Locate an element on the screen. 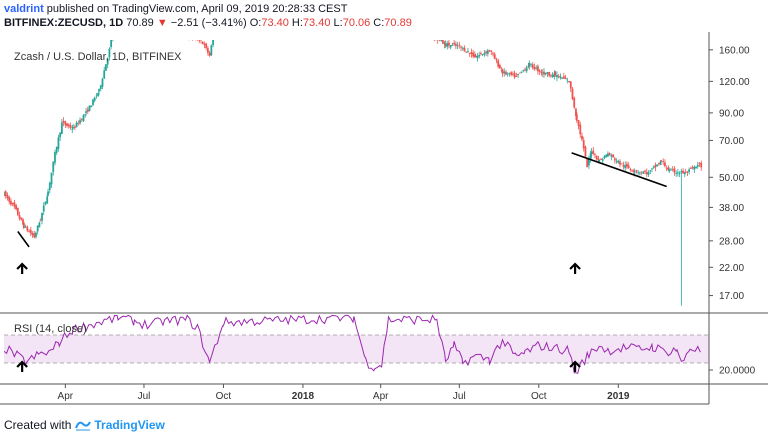 The image size is (768, 442). tradingview-logo: TradingView is located at coordinates (120, 425).